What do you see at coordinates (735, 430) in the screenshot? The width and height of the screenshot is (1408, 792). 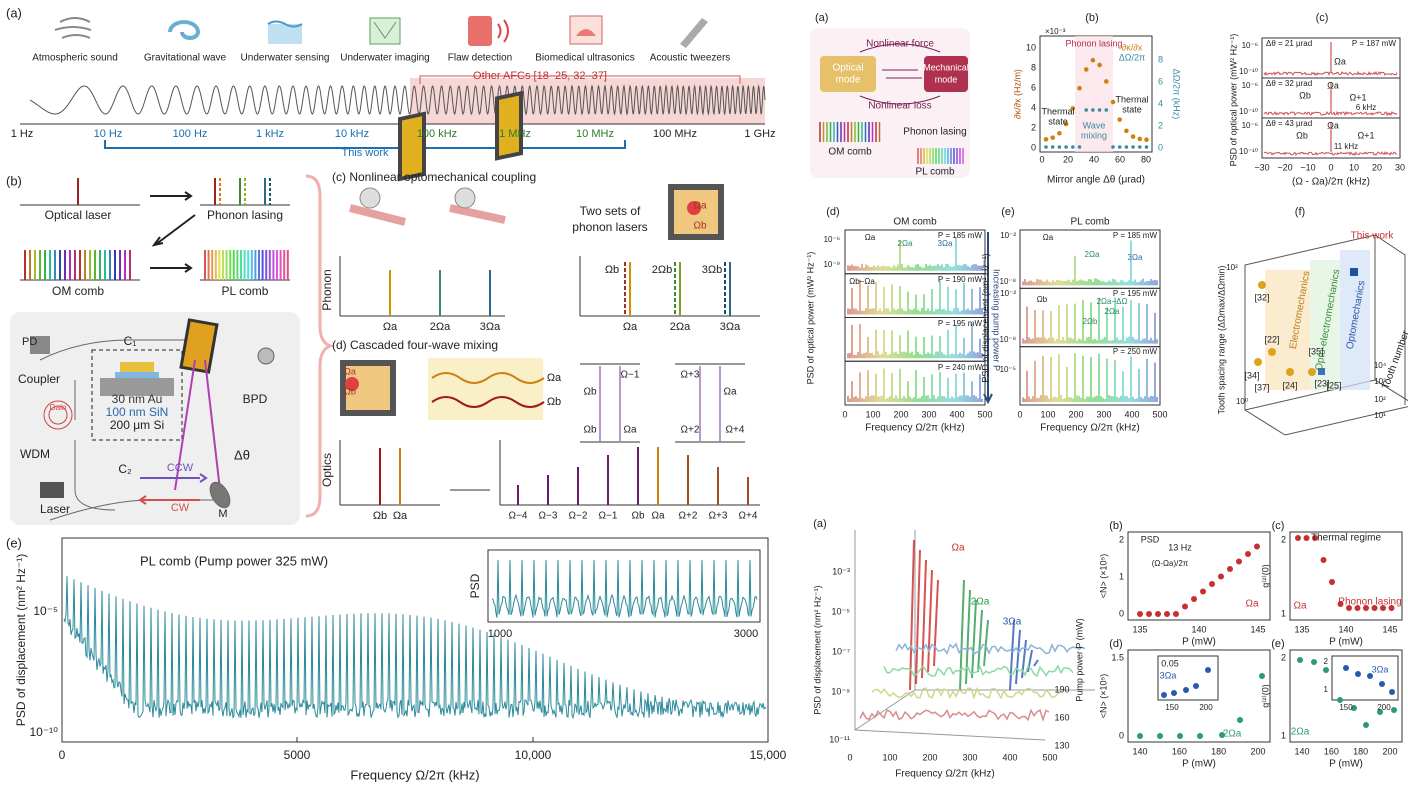 I see `label: Ω+4` at bounding box center [735, 430].